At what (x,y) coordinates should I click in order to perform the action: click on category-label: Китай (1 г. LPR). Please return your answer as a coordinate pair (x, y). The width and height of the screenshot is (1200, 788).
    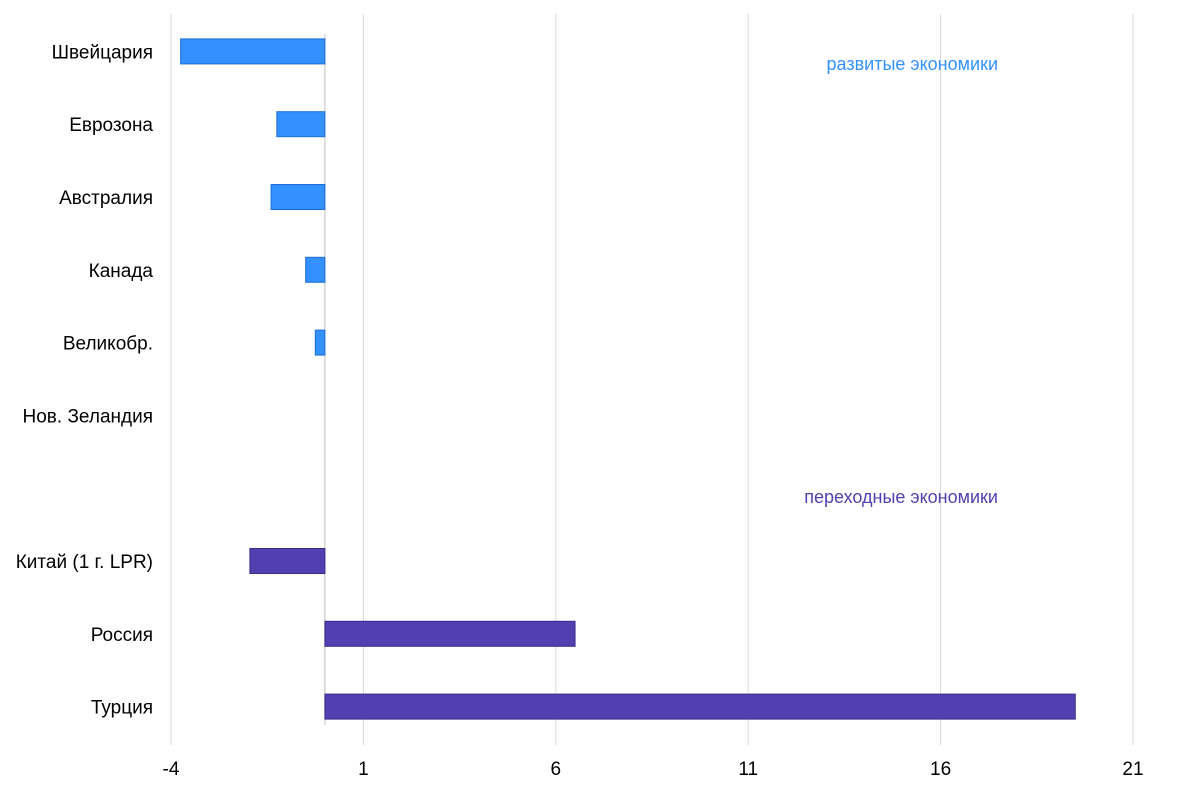
    Looking at the image, I should click on (84, 562).